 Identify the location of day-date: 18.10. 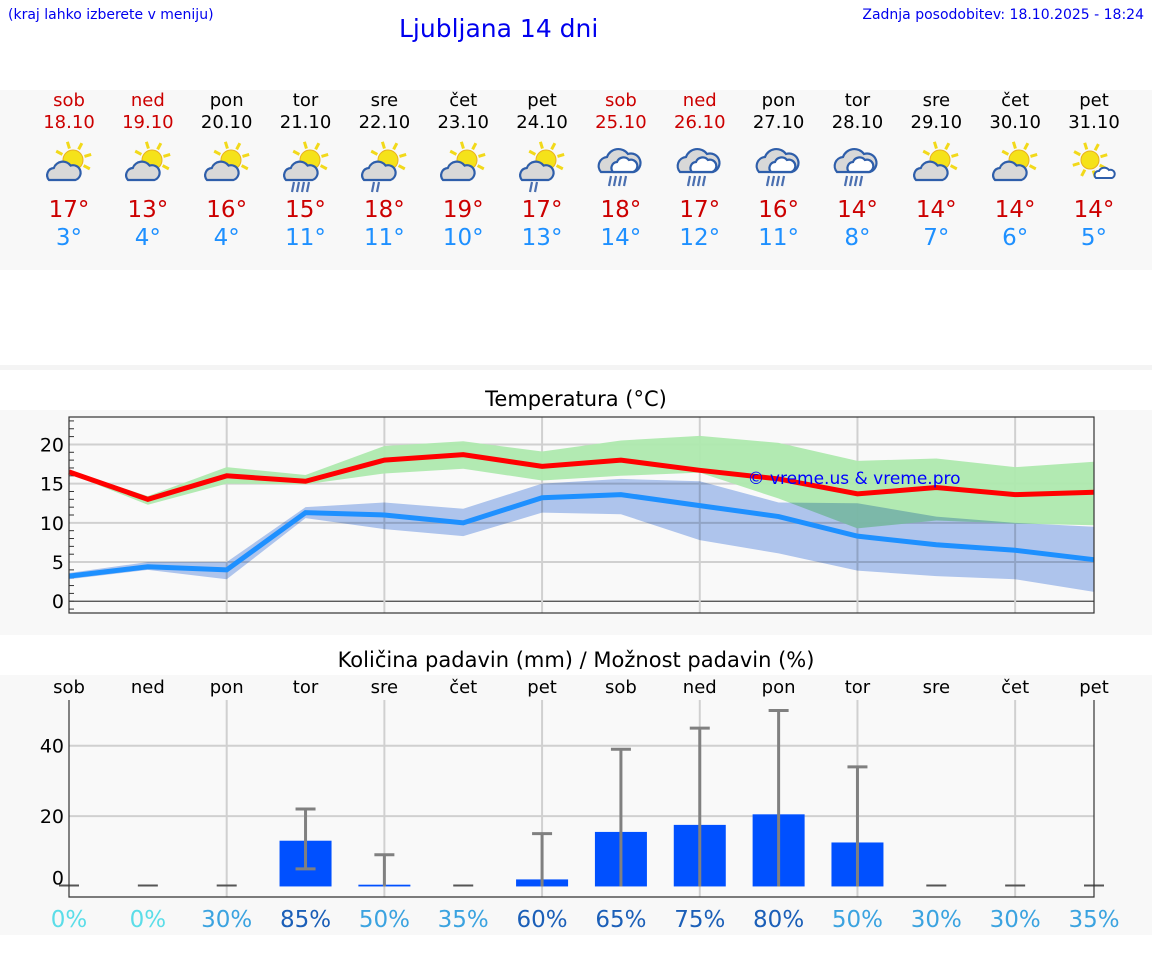
(69, 122).